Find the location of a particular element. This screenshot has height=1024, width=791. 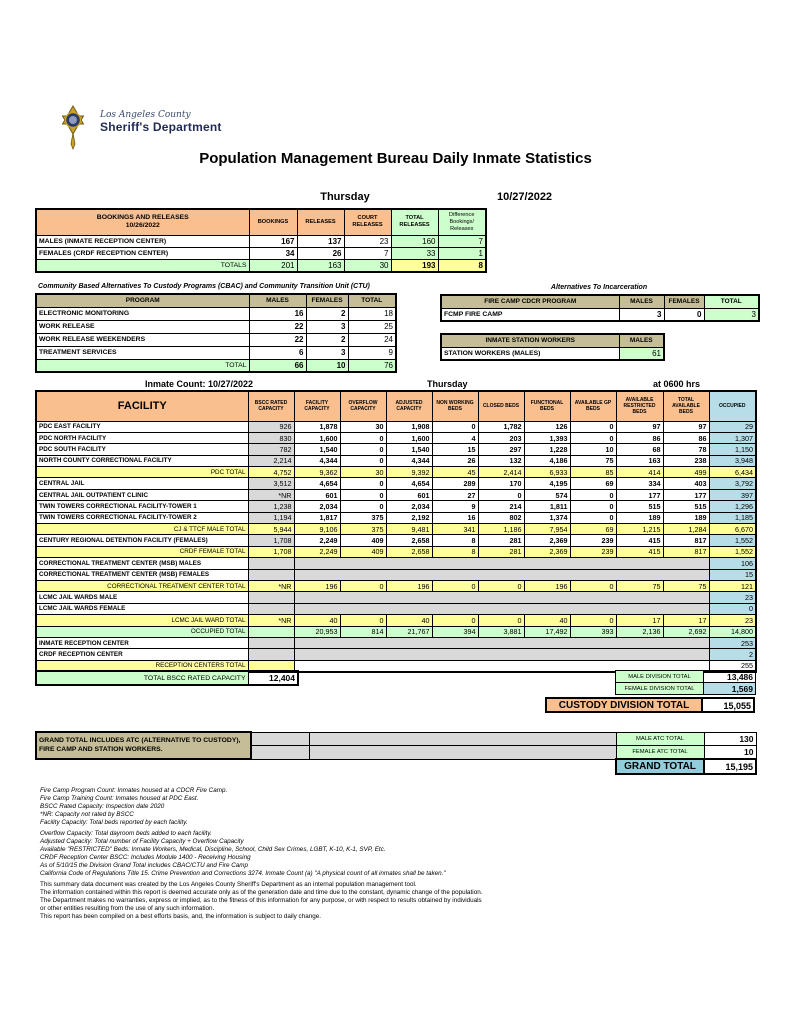

occupied-value: 0 is located at coordinates (732, 609).